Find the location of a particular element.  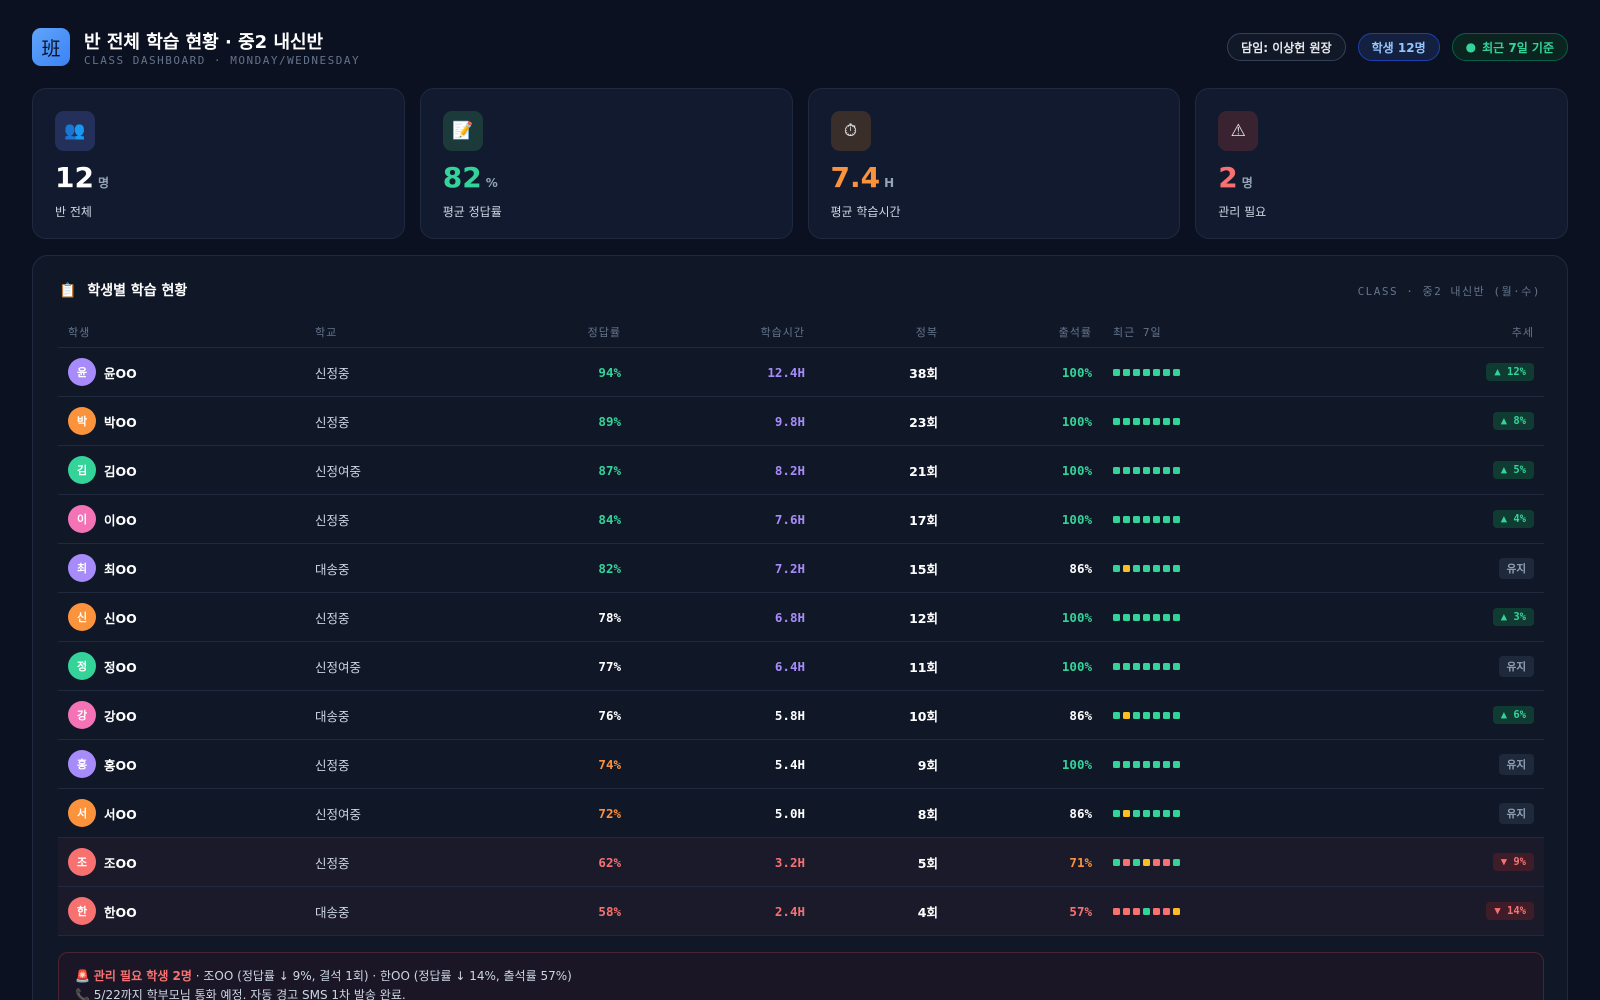

avatar: 김 is located at coordinates (82, 470).